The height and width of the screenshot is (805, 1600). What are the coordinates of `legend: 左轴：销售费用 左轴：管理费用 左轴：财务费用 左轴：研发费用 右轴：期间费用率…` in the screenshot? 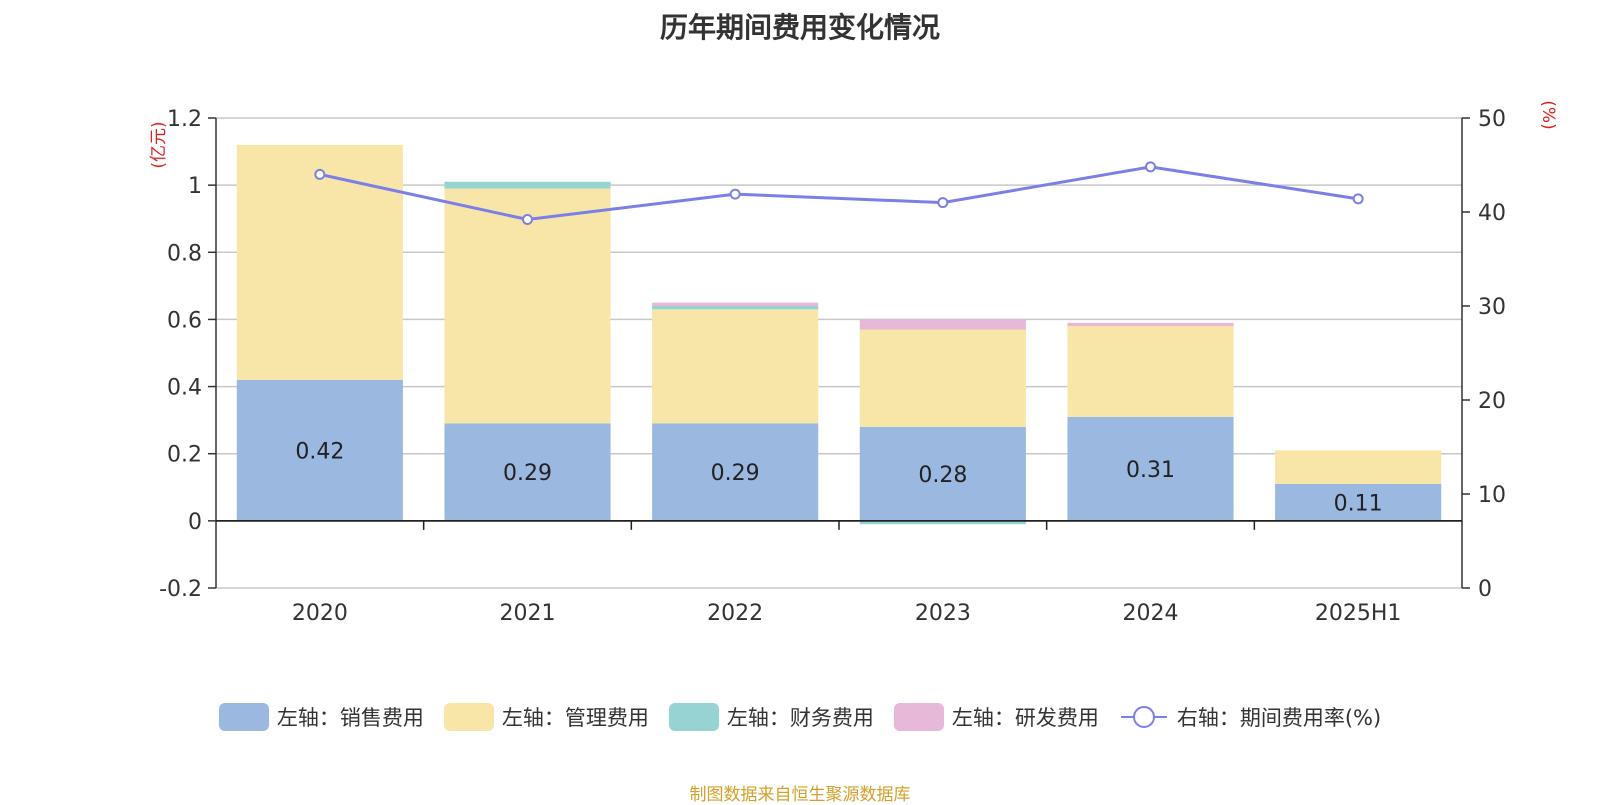 It's located at (800, 717).